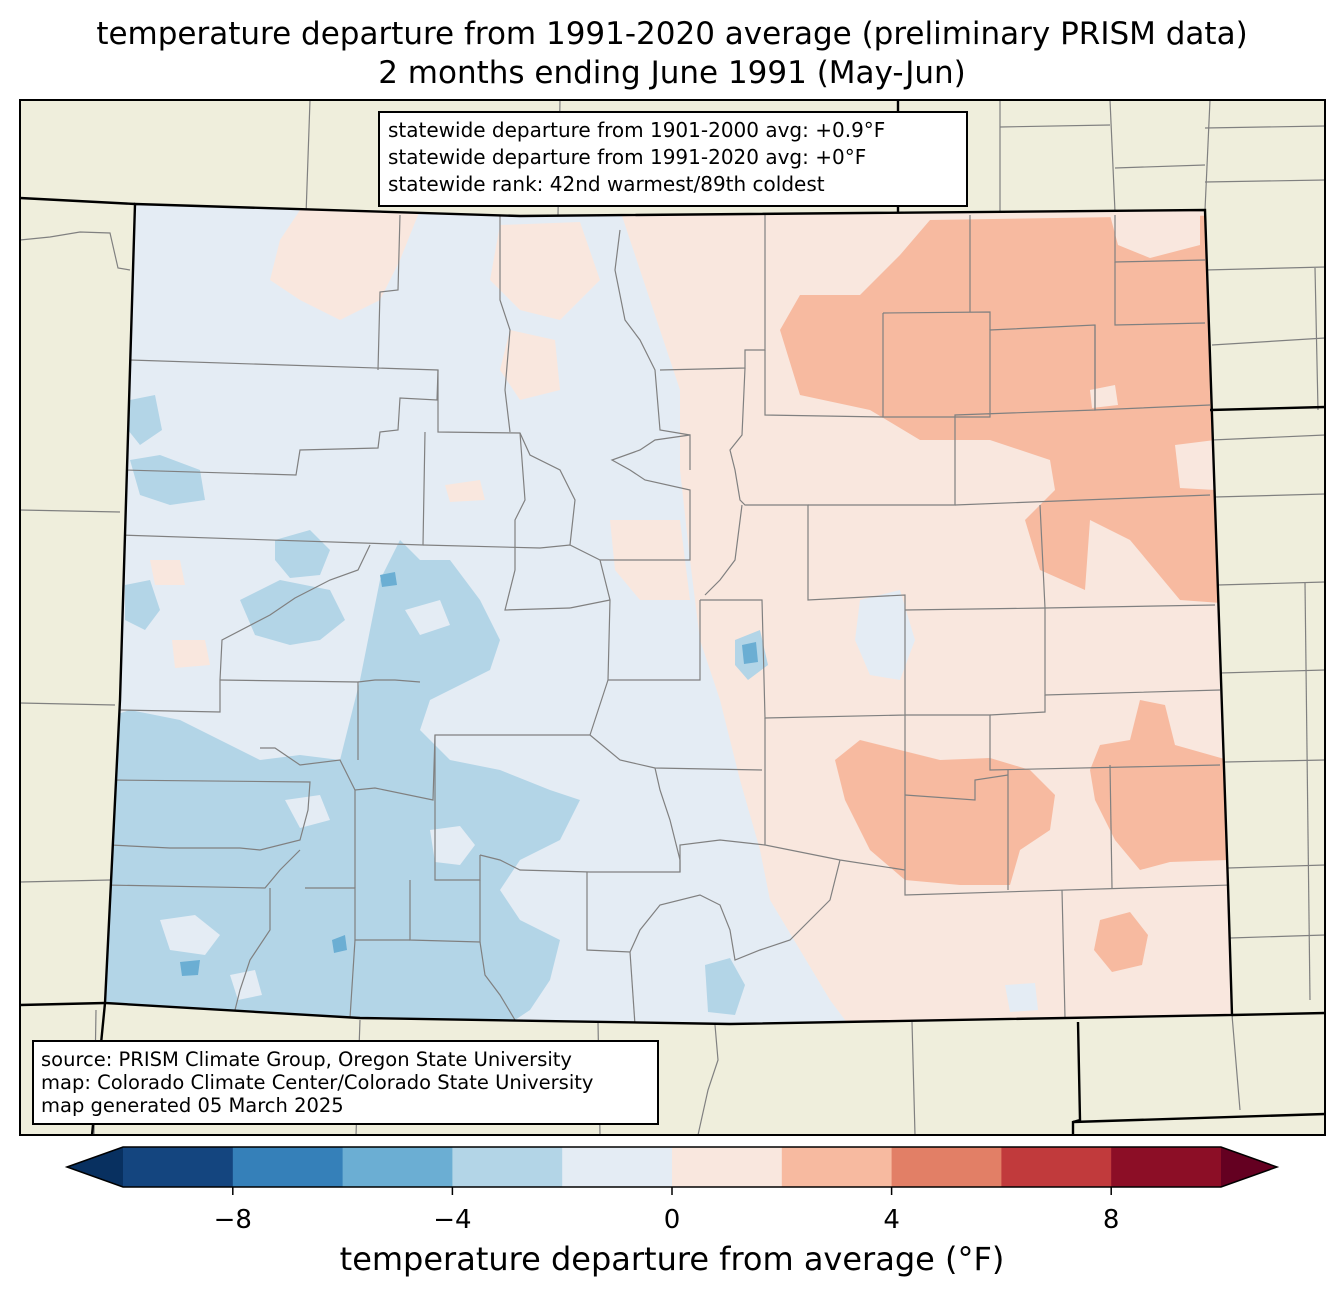  I want to click on colorbar-extend-high, so click(1249, 1167).